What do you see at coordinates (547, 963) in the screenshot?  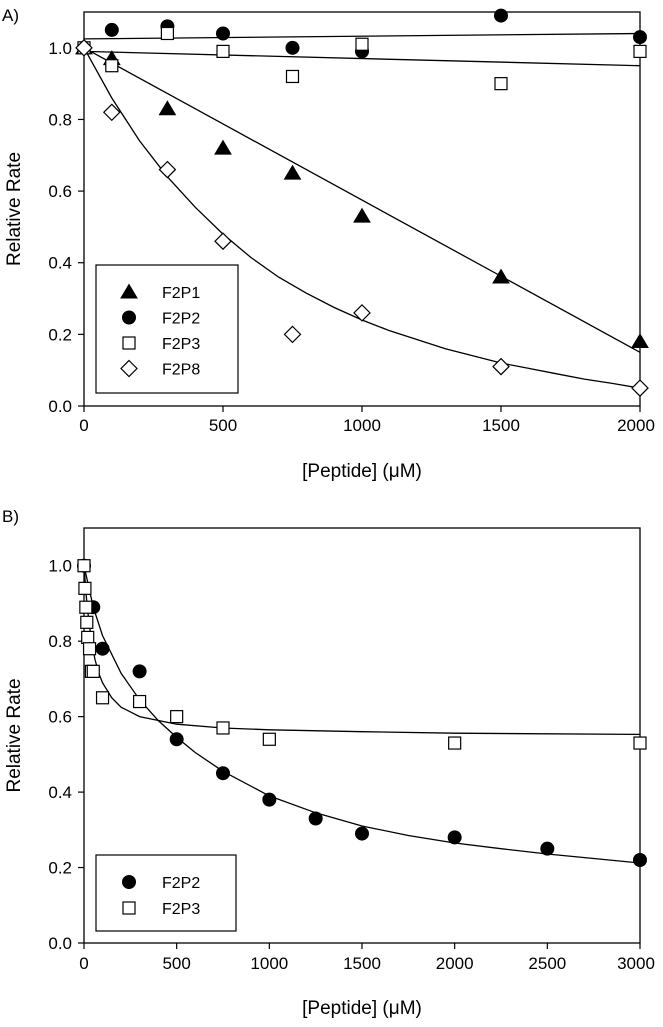 I see `x-tick-label: 2500` at bounding box center [547, 963].